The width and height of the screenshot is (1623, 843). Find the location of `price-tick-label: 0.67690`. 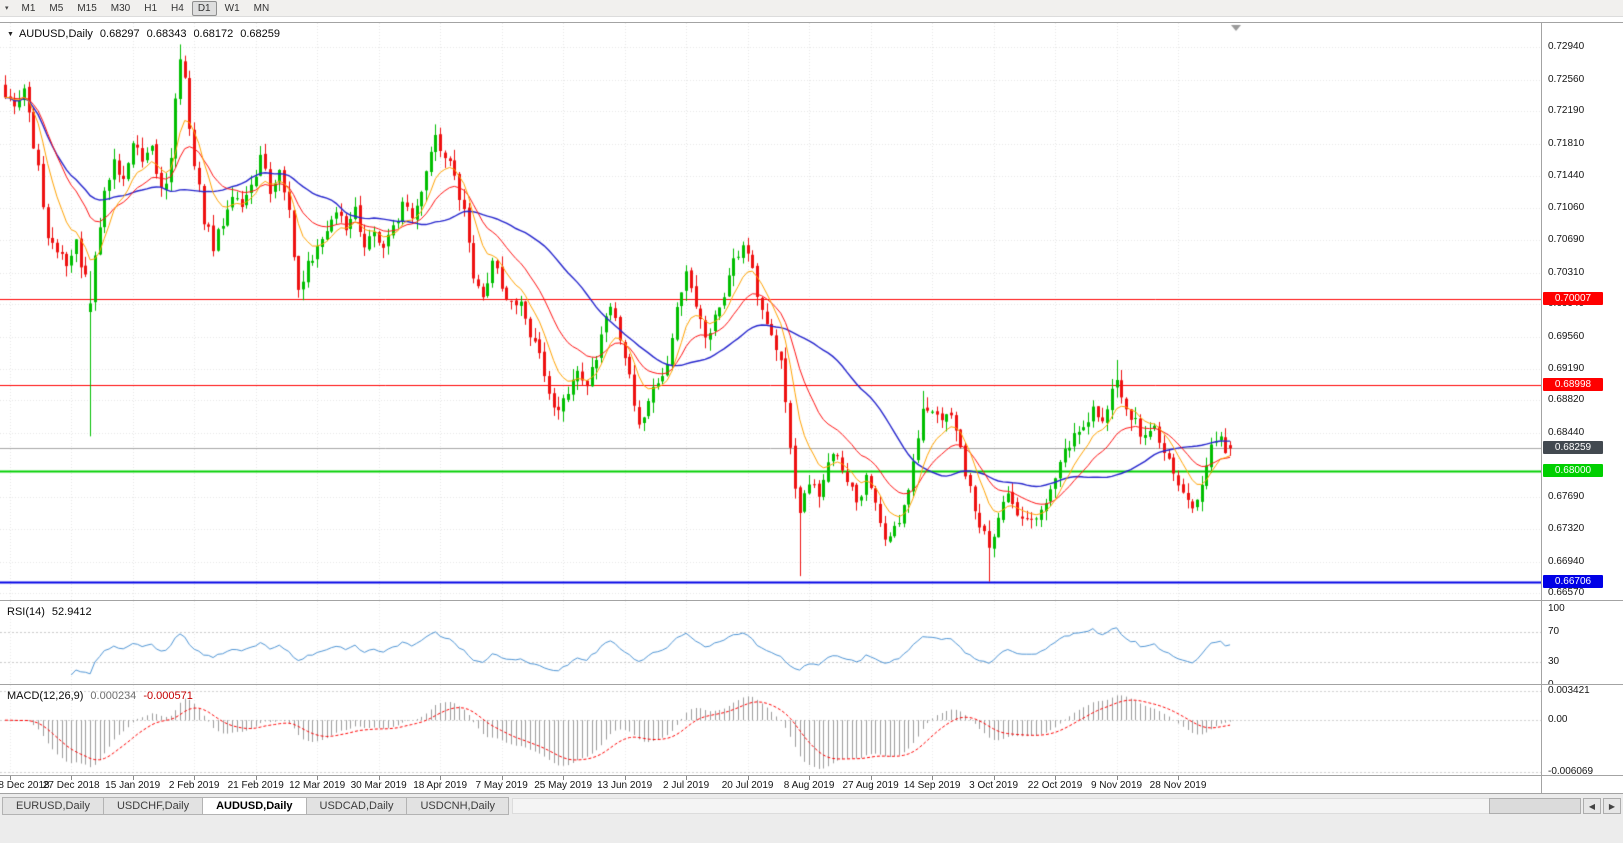

price-tick-label: 0.67690 is located at coordinates (1566, 497).